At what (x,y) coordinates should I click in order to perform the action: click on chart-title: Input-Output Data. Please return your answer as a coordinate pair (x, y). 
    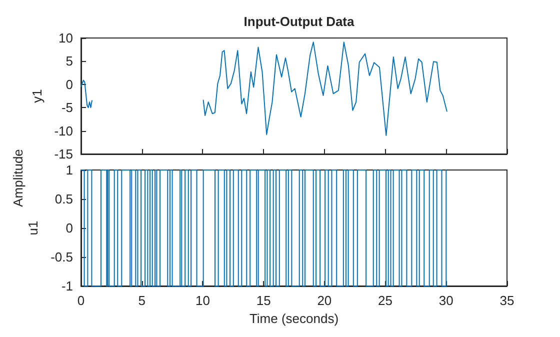
    Looking at the image, I should click on (299, 21).